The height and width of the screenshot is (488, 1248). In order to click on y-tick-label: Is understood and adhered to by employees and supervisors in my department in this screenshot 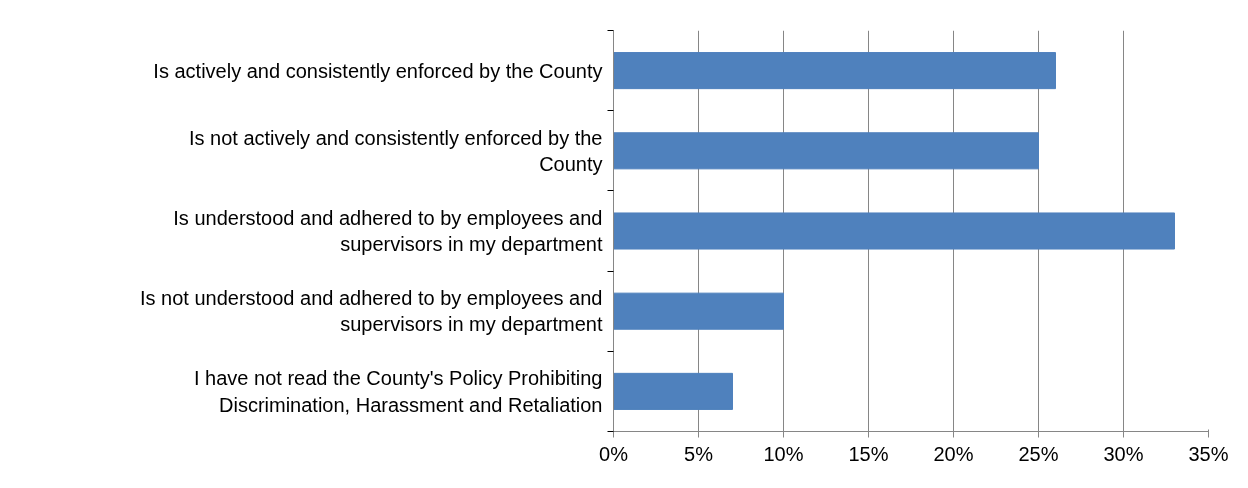, I will do `click(388, 231)`.